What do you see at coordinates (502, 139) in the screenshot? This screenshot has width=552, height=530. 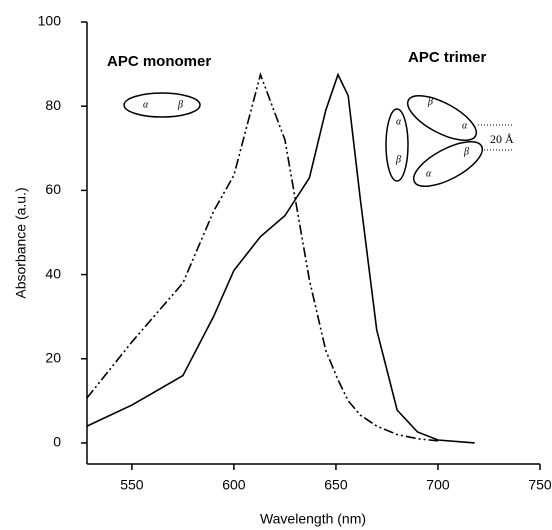 I see `distance-label: 20 Å` at bounding box center [502, 139].